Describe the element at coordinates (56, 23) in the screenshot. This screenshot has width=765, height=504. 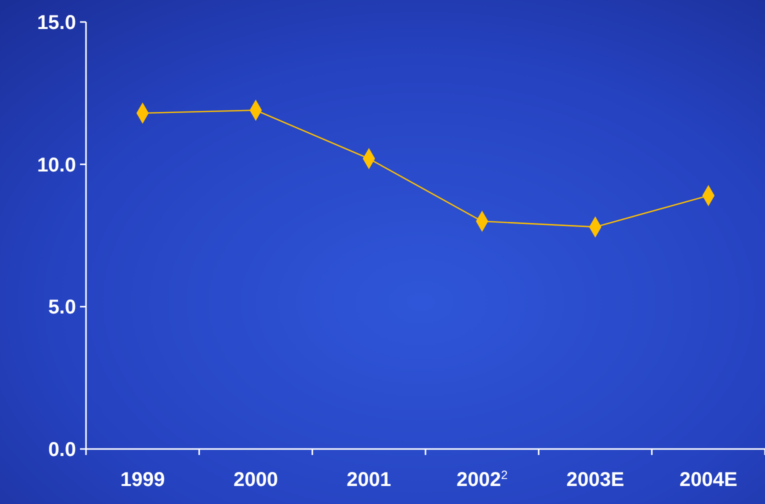
I see `y-tick-label: 15.0` at that location.